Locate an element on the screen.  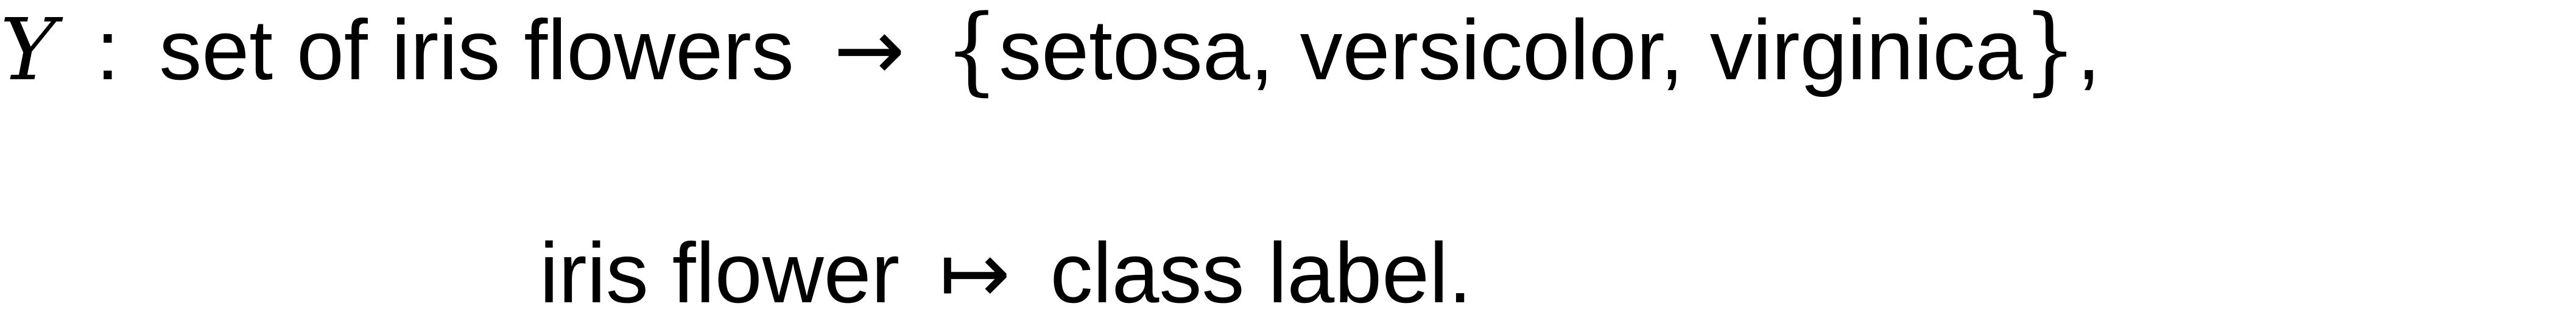
mapsto-symbol: ↦ is located at coordinates (975, 273).